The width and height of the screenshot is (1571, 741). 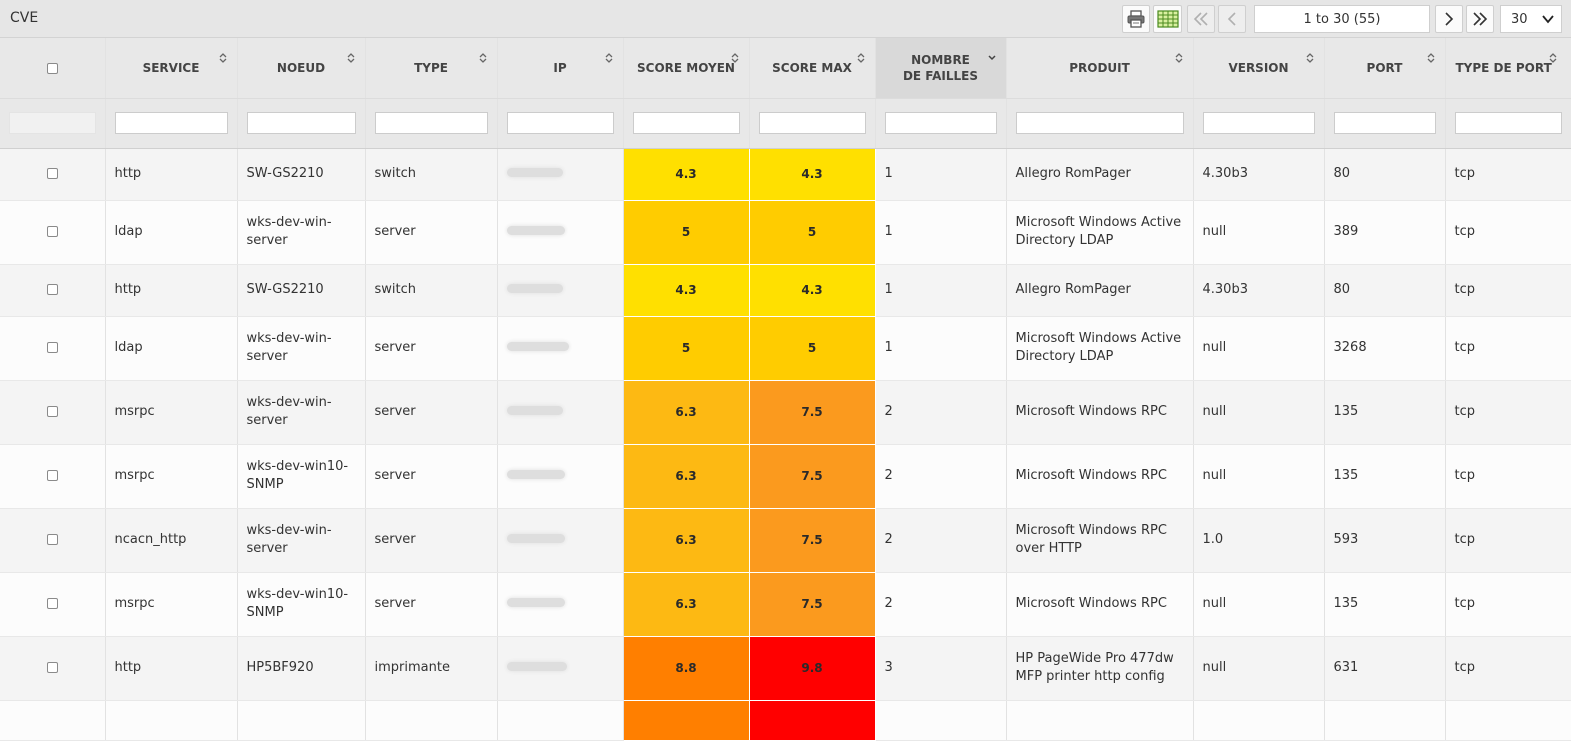 What do you see at coordinates (301, 123) in the screenshot?
I see `filter-noeud-input` at bounding box center [301, 123].